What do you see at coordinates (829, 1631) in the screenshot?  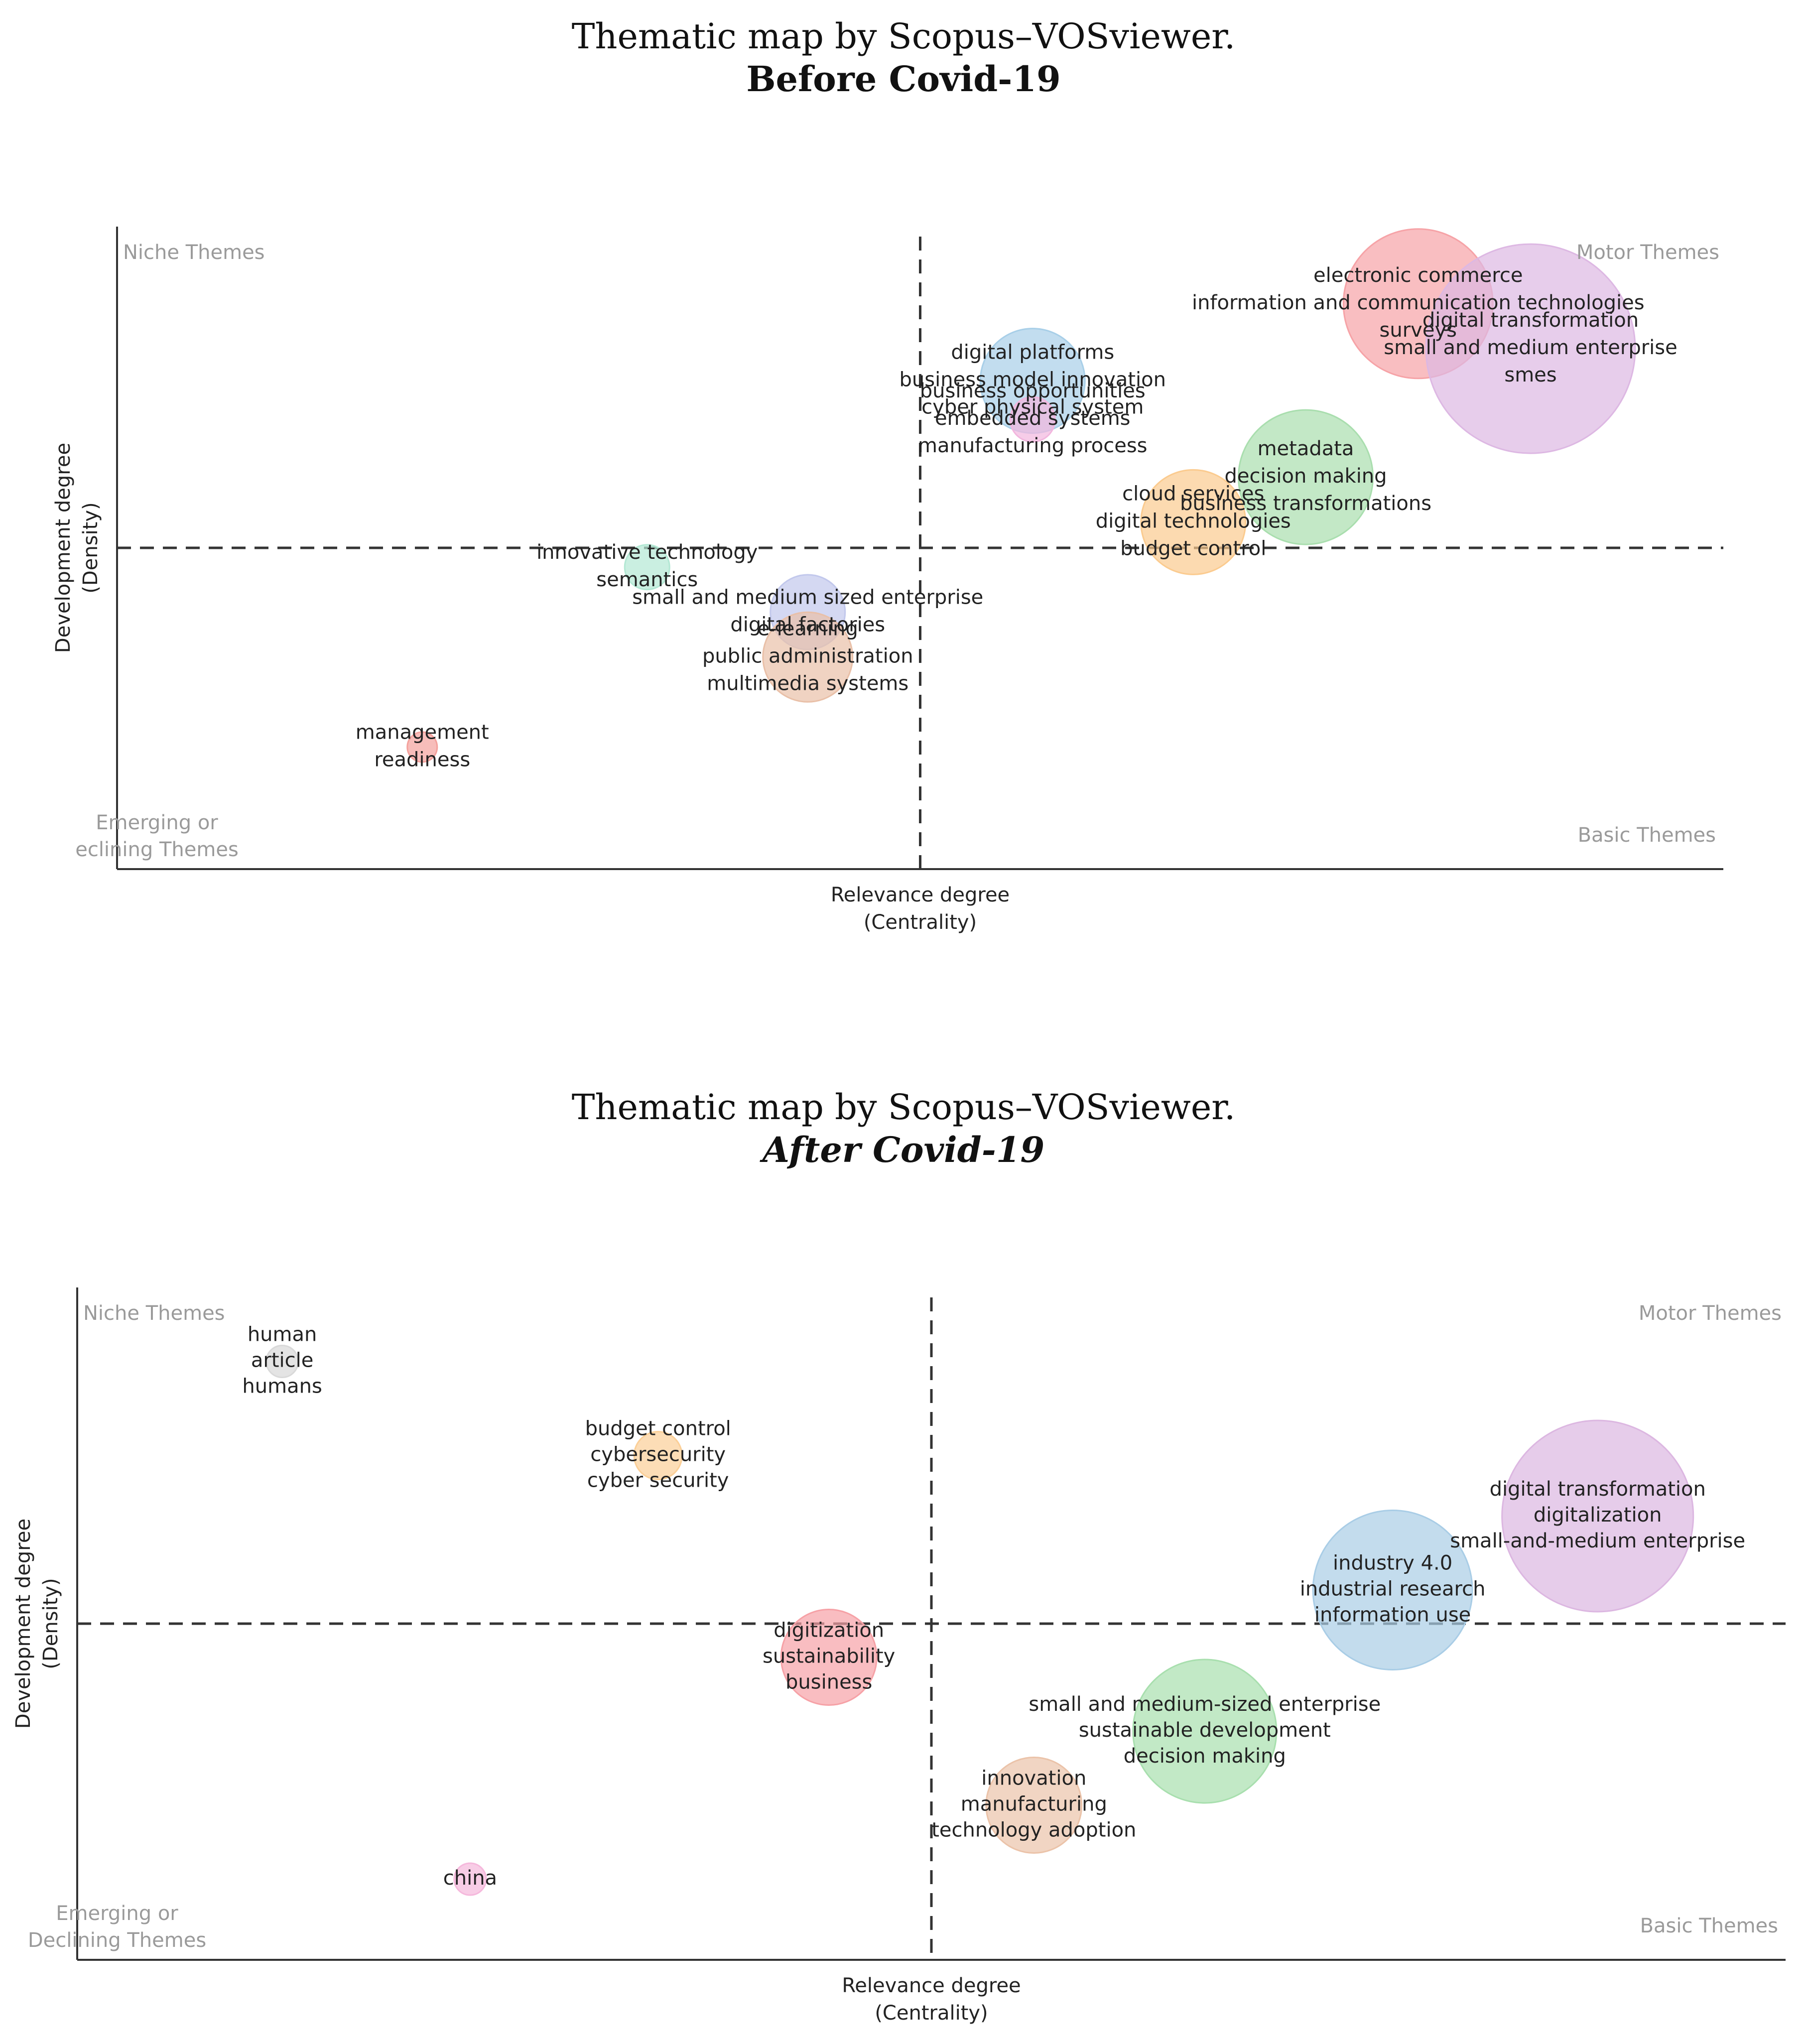 I see `cluster-label: digitization` at bounding box center [829, 1631].